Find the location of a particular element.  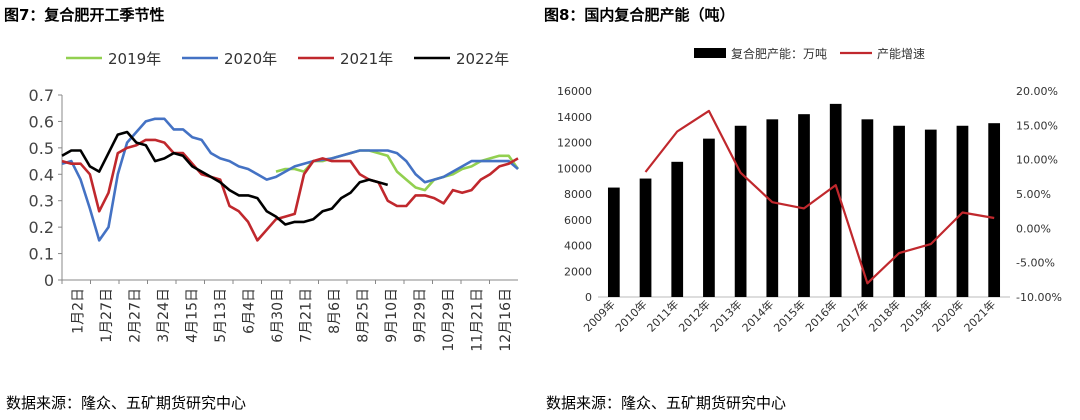

left-y-tick-label: 2000 is located at coordinates (578, 271).